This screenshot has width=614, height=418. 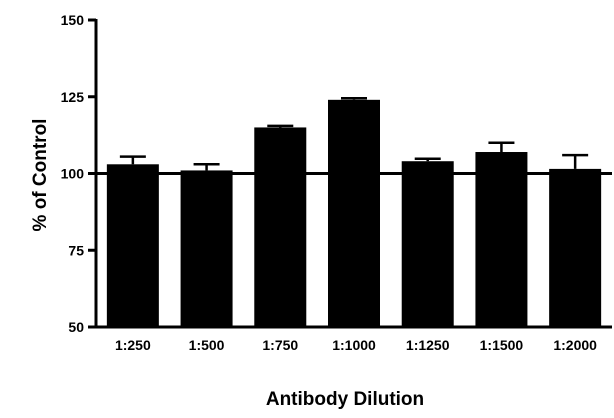 I want to click on x-tick-label: 1:1000, so click(x=354, y=345).